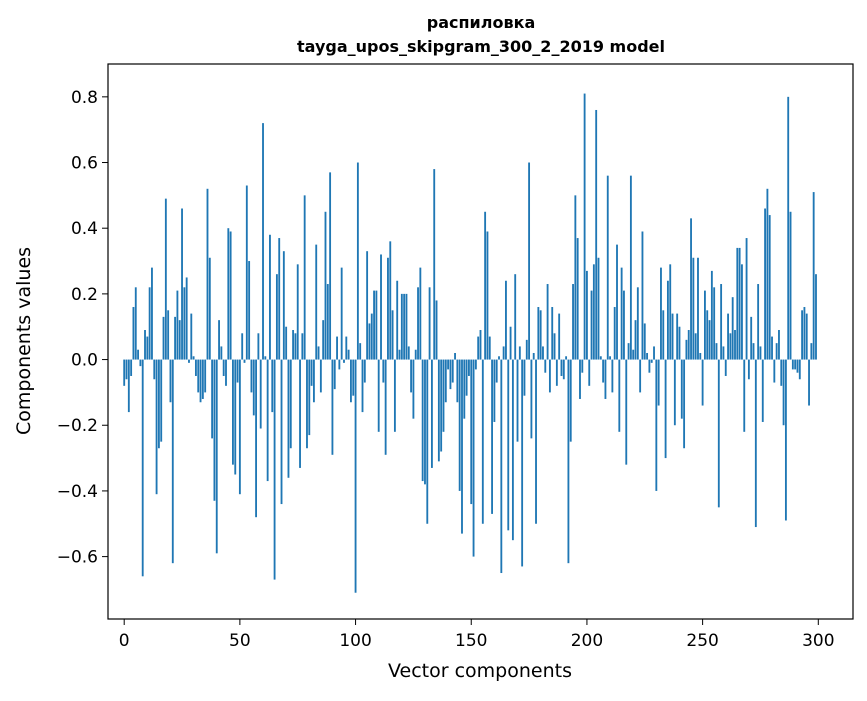 The image size is (867, 701). What do you see at coordinates (481, 22) in the screenshot?
I see `chart-title: распиловка` at bounding box center [481, 22].